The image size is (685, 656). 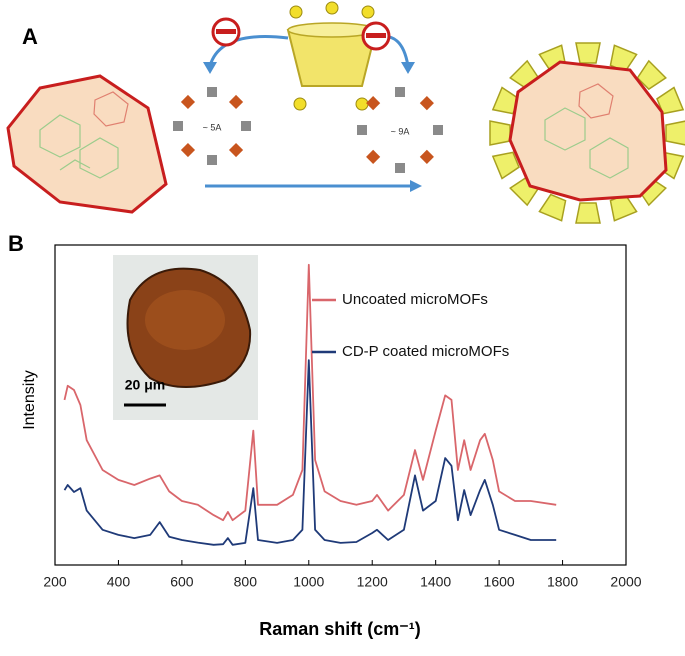 I want to click on inset-image: 20 μm, so click(x=185, y=337).